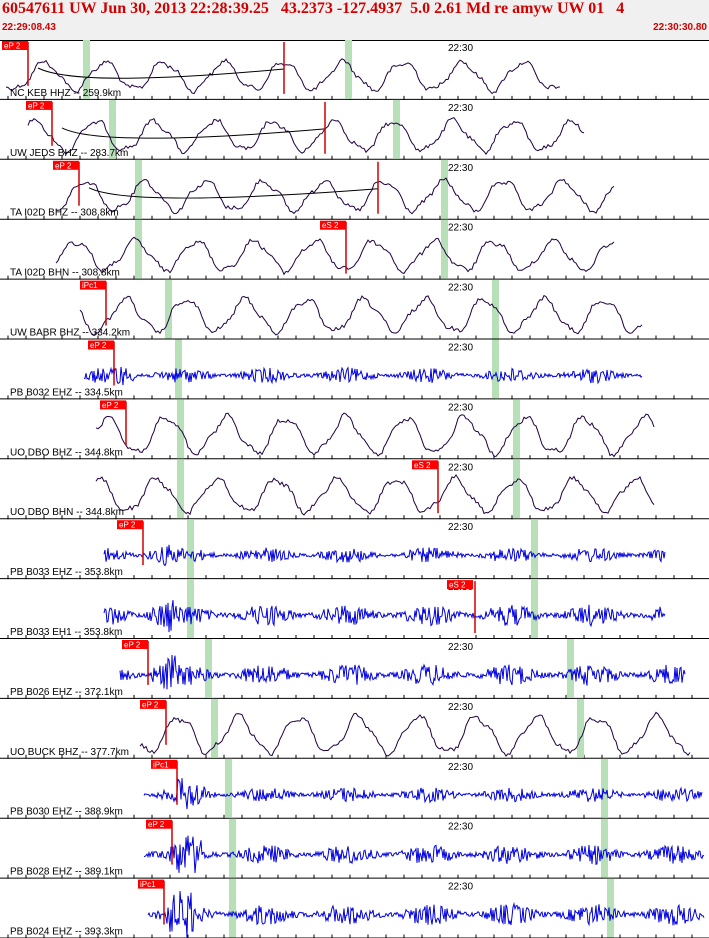 Image resolution: width=709 pixels, height=938 pixels. What do you see at coordinates (354, 309) in the screenshot?
I see `trace-row: 22:30 iPc1 UW BABR BHZ -- 334.2km` at bounding box center [354, 309].